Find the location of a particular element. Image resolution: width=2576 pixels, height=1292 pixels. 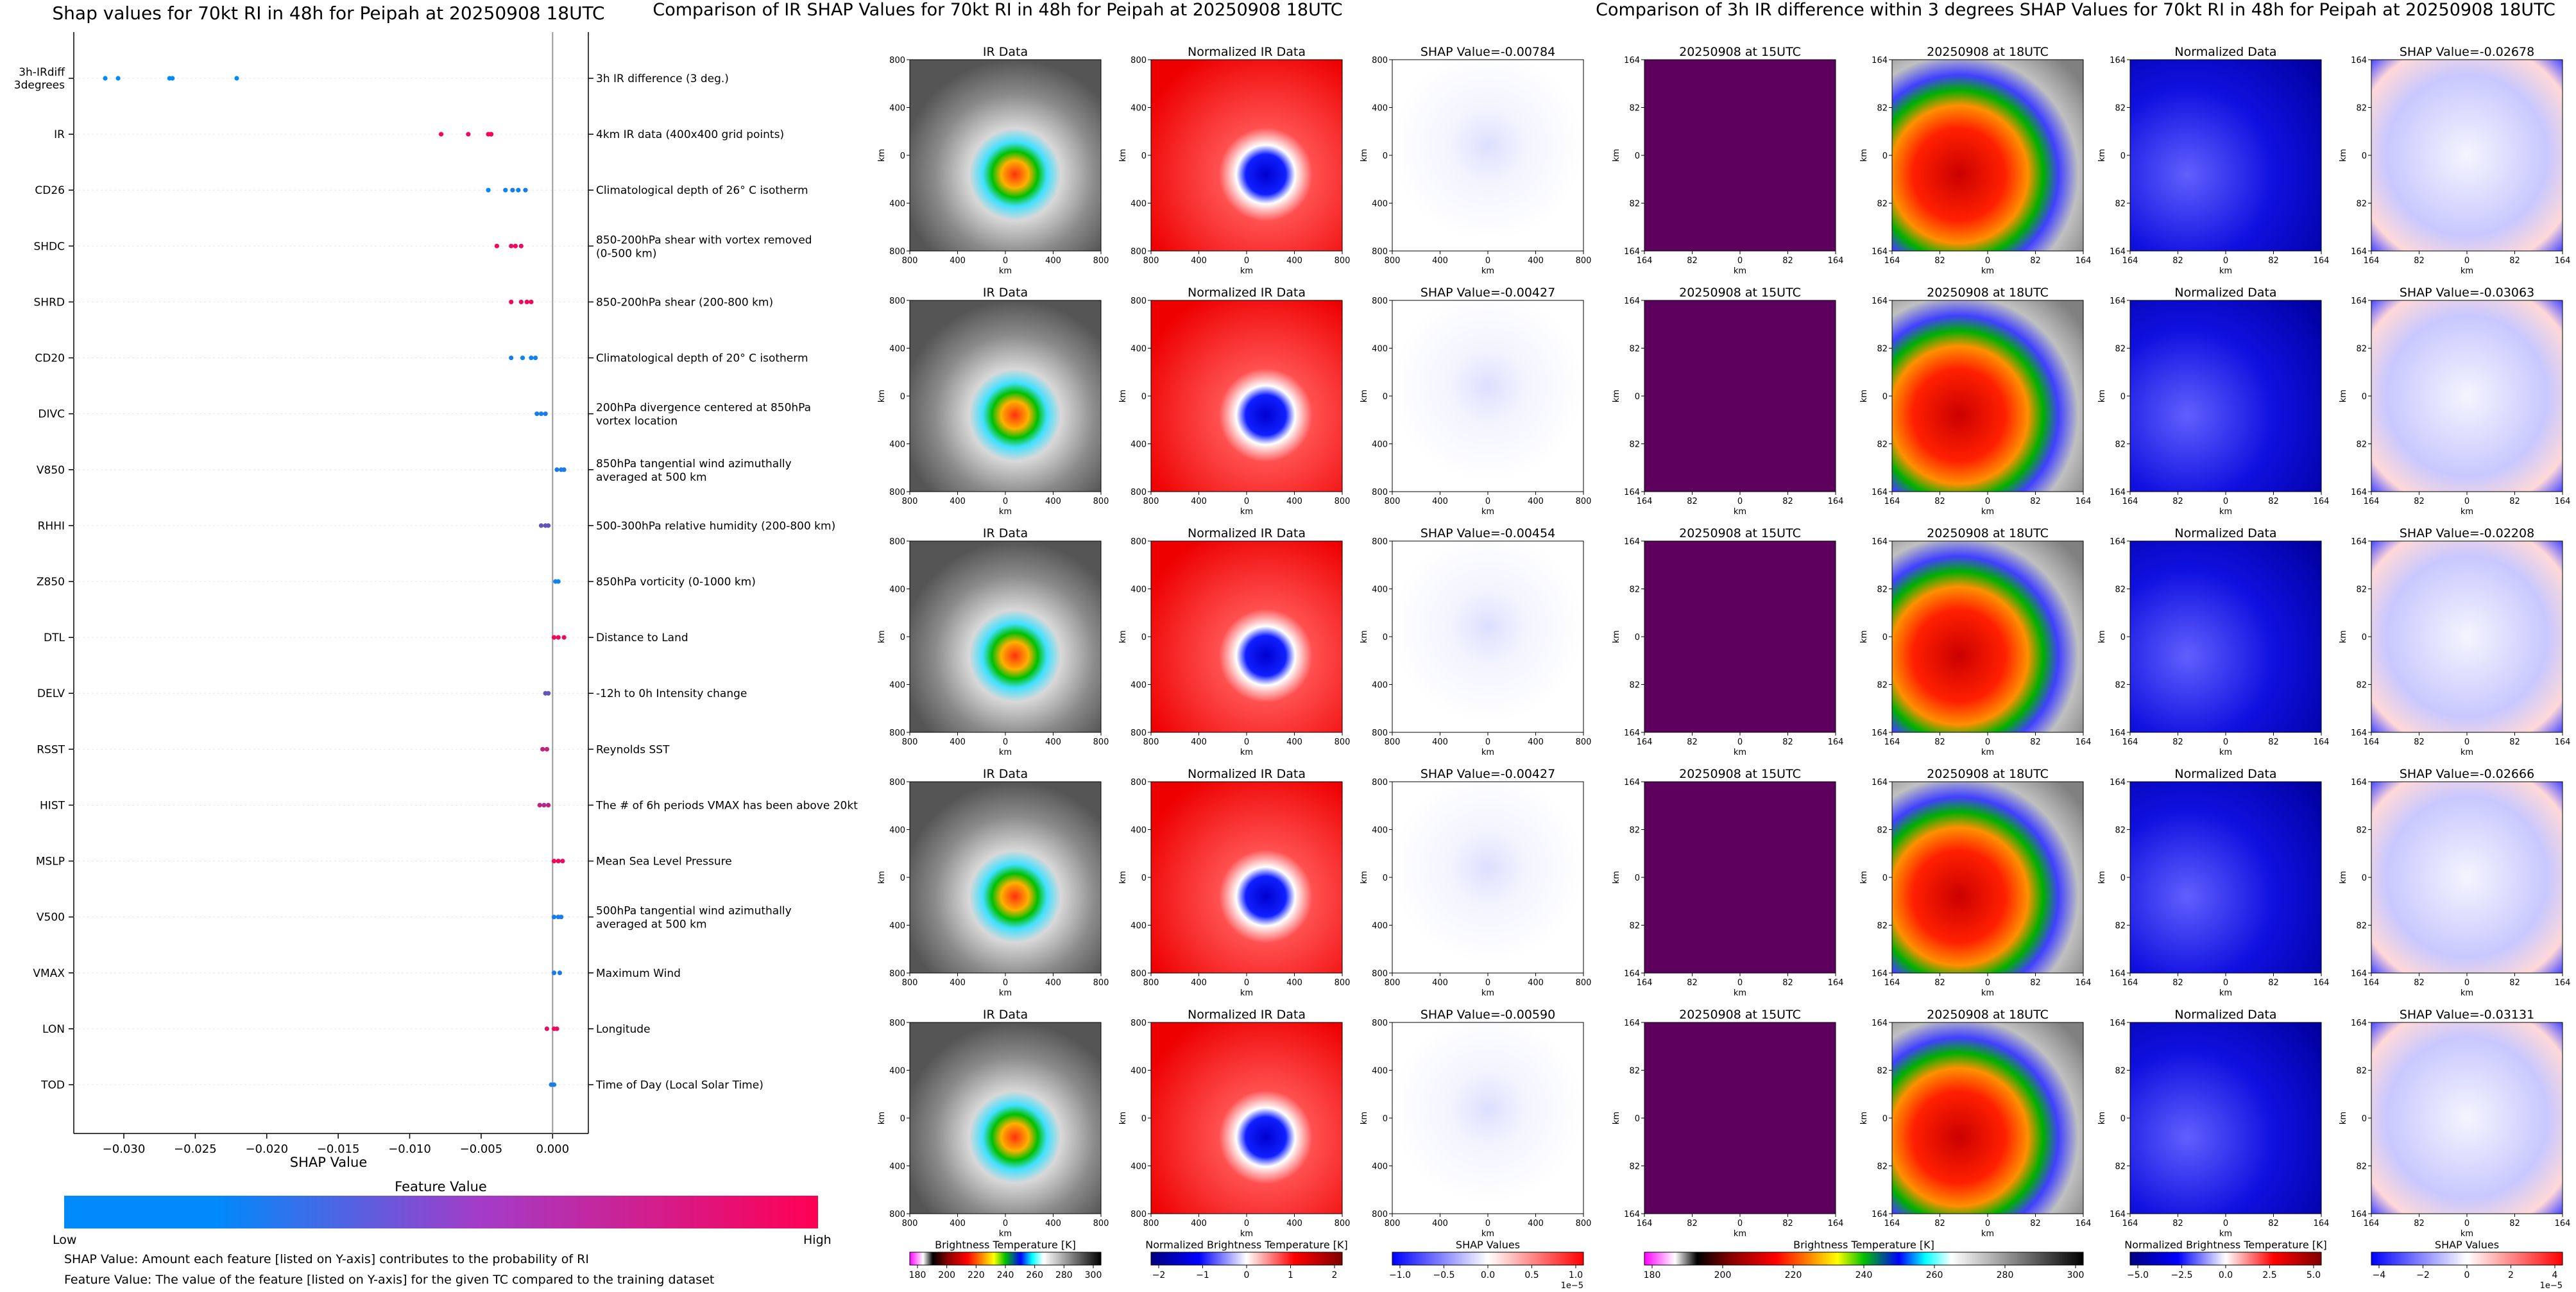

x-tick-label: 800 is located at coordinates (1101, 261).